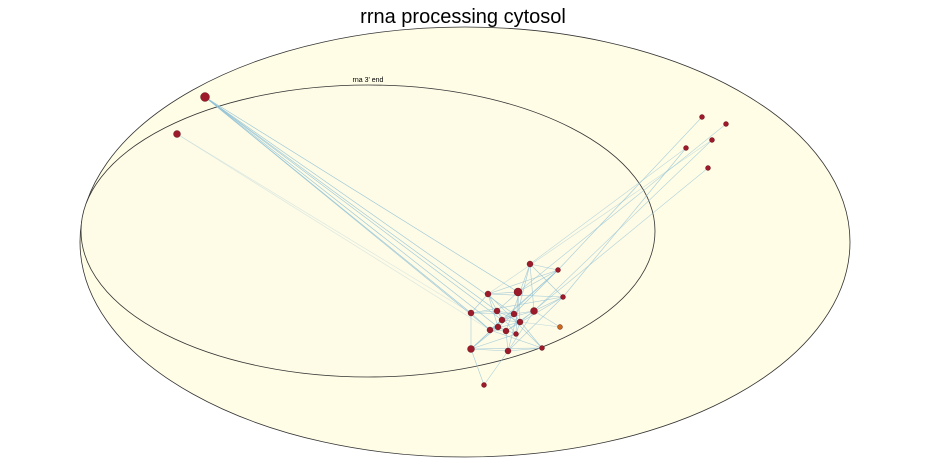 This screenshot has height=462, width=931. I want to click on inner-group-label: rna 3' end, so click(368, 80).